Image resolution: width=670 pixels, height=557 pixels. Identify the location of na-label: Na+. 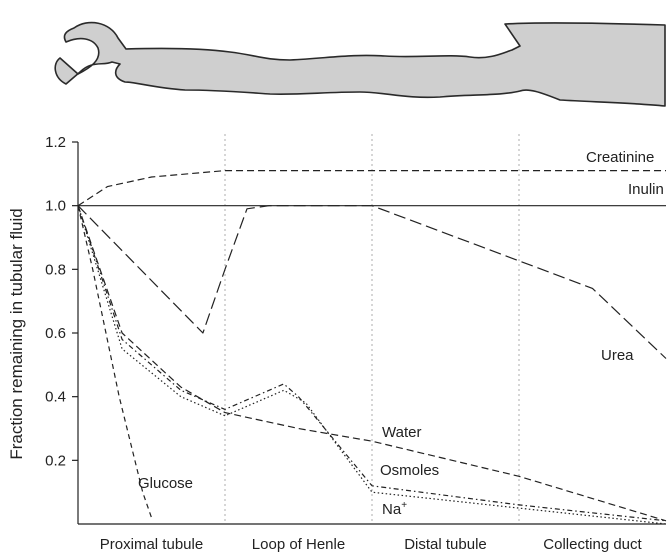
(394, 509).